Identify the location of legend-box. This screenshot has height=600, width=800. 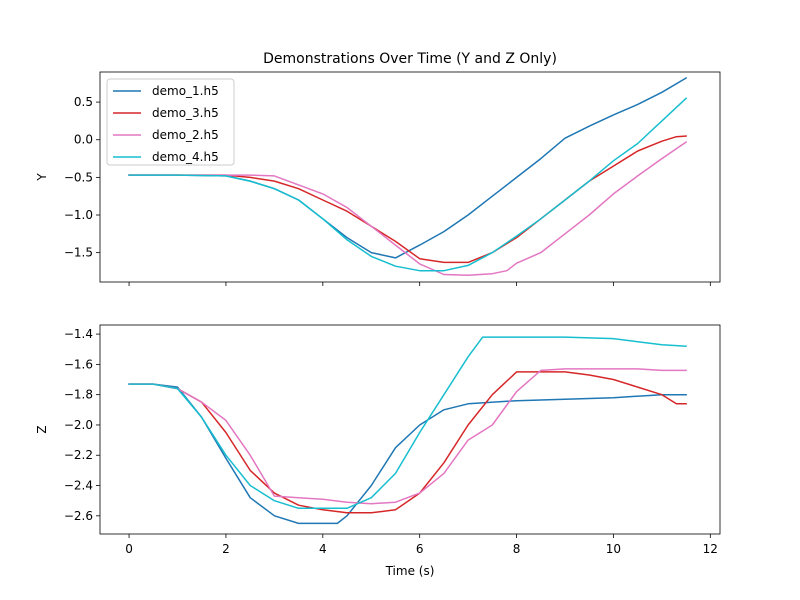
(170, 122).